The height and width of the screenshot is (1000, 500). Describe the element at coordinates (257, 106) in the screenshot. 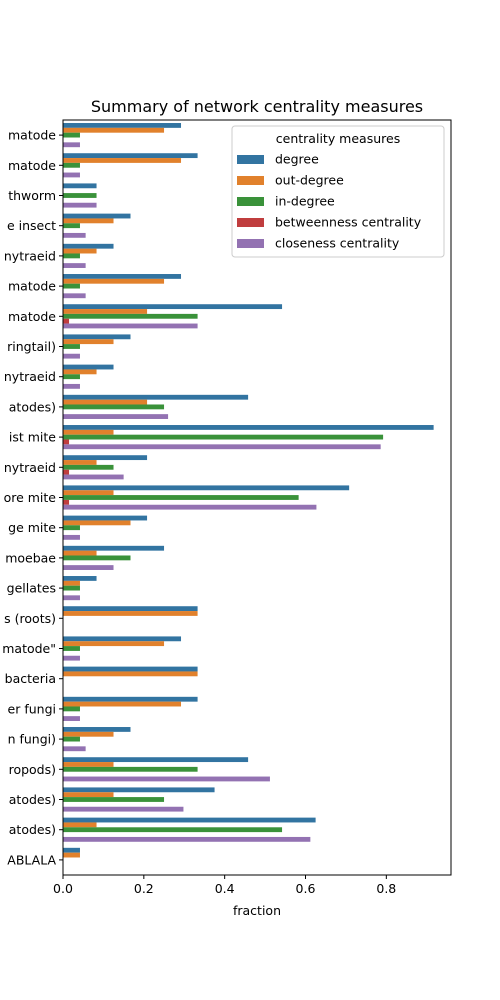

I see `chart-title: Summary of network centrality measures` at that location.